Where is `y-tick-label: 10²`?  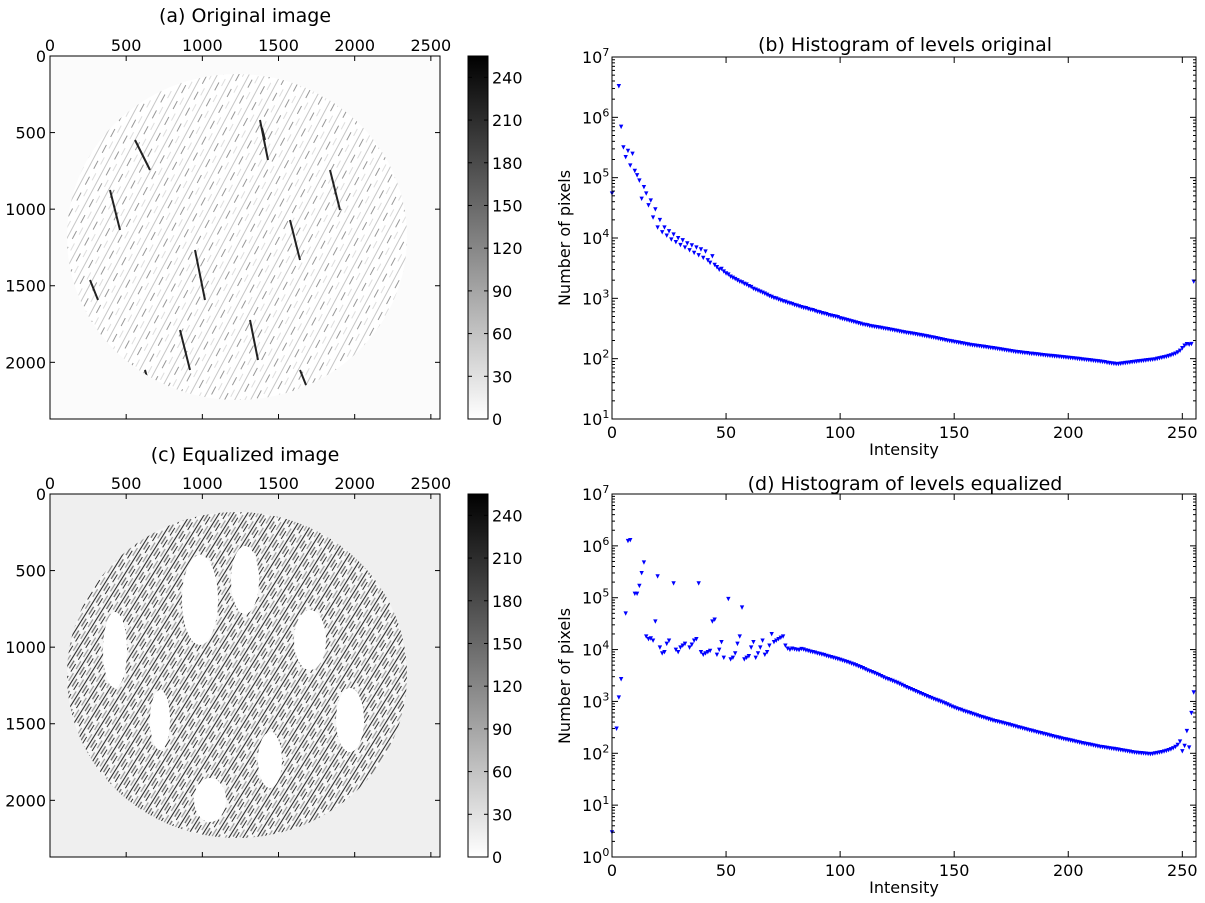
y-tick-label: 10² is located at coordinates (595, 358).